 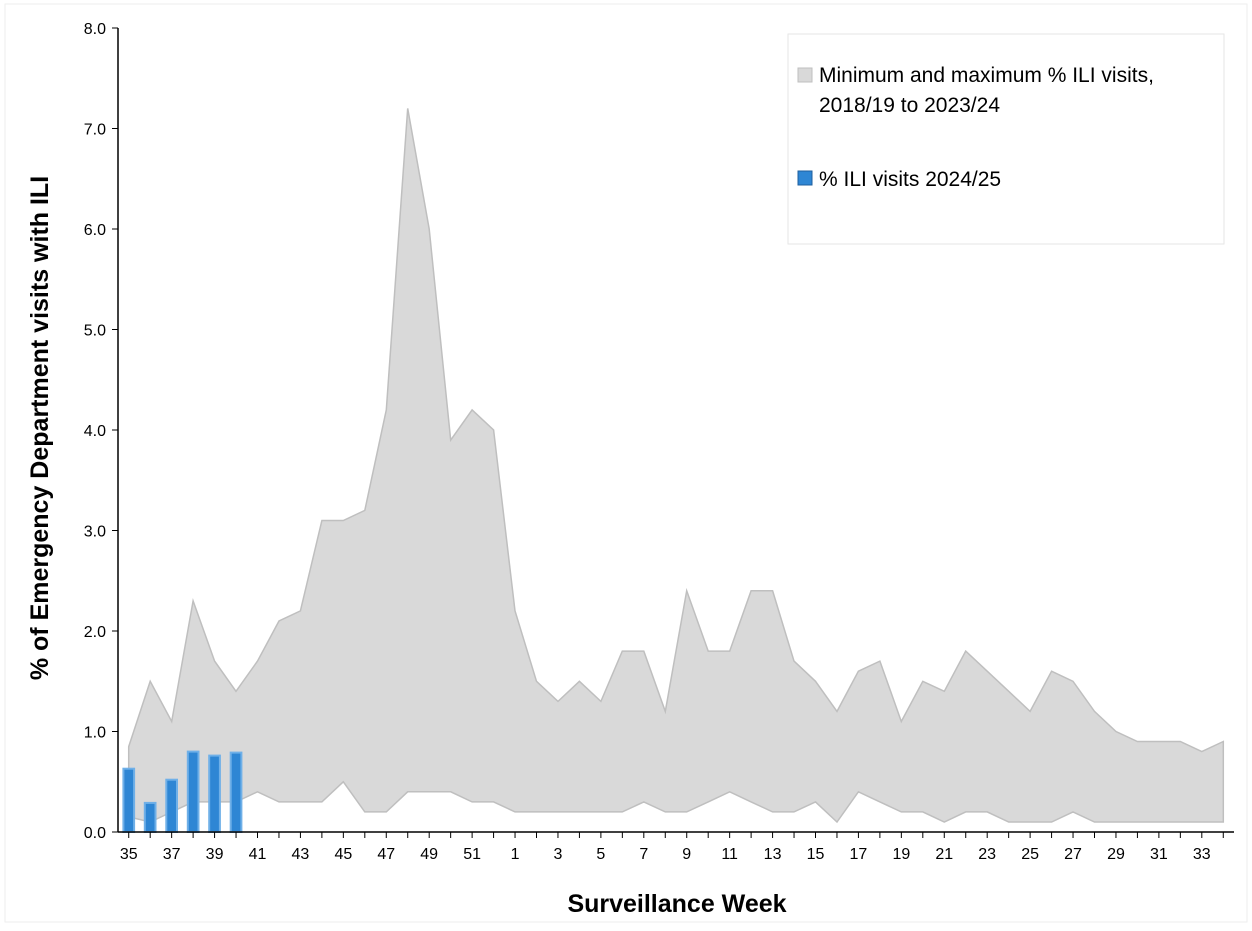 I want to click on legend-box, so click(x=1006, y=139).